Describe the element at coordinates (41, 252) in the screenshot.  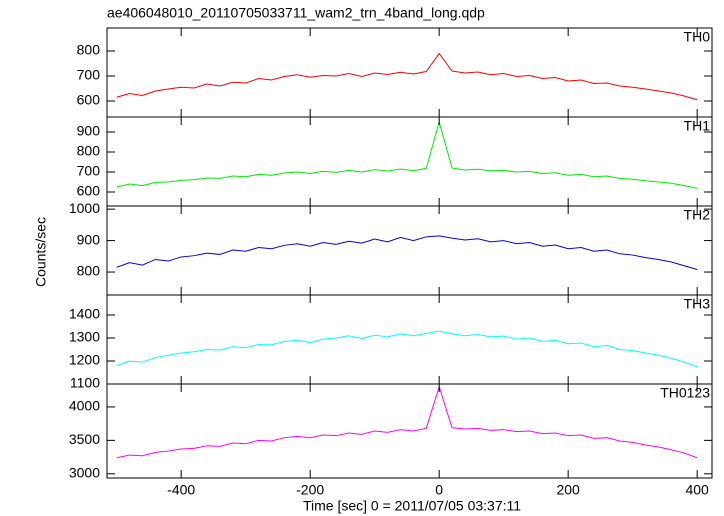
I see `y-axis-label: Counts/sec` at that location.